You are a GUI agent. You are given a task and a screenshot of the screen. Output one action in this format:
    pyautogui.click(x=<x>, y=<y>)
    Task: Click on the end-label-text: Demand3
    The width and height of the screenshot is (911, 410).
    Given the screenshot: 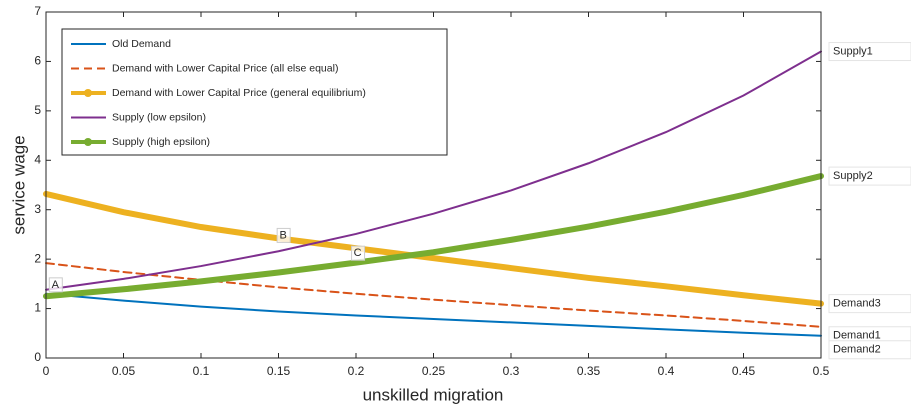 What is the action you would take?
    pyautogui.click(x=857, y=304)
    